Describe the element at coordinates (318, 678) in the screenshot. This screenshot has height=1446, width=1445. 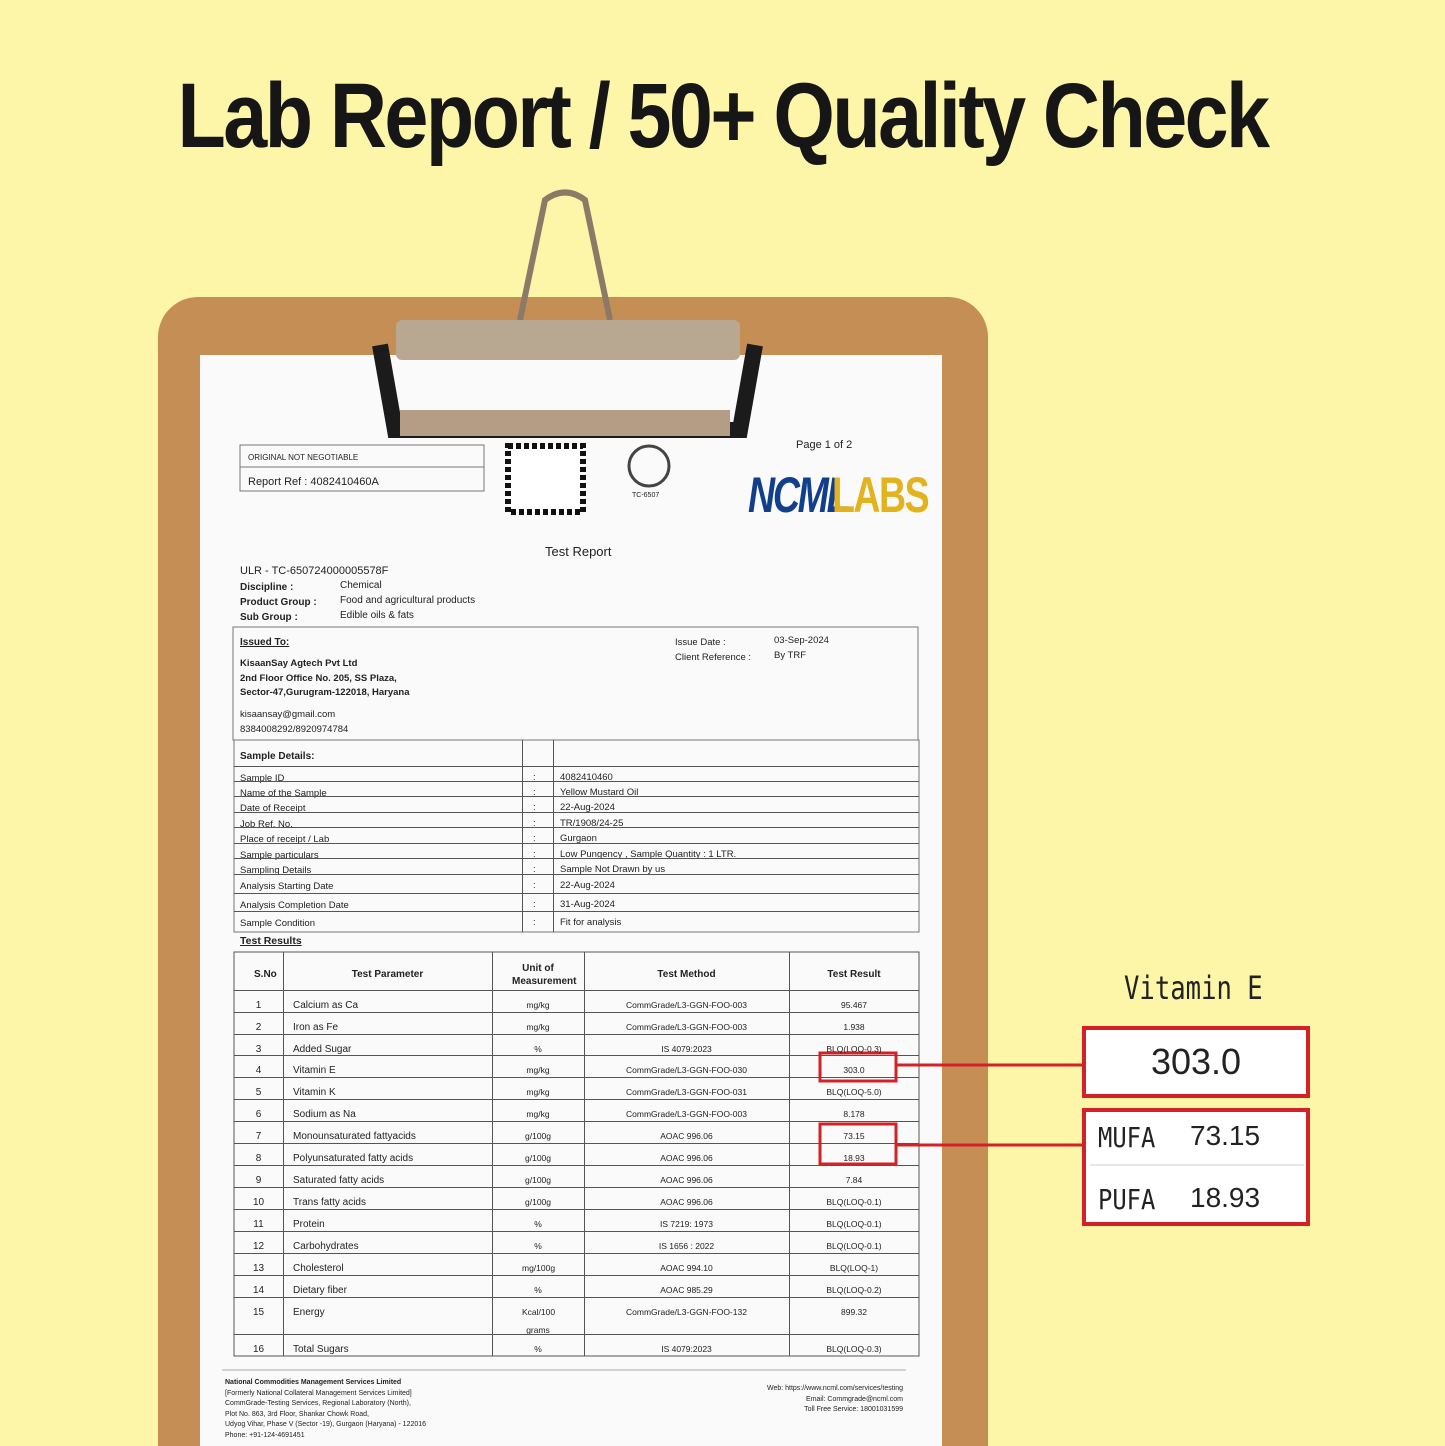
I see `address-line: 2nd Floor Office No. 205, SS Plaza,` at that location.